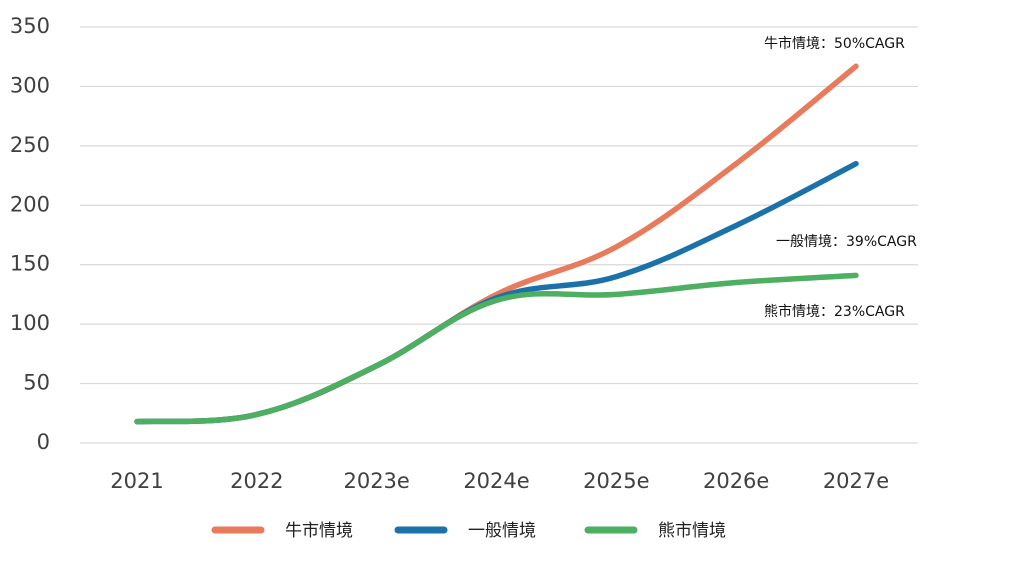  I want to click on cagr-annotations: 牛市情境：50%CAGR 一般情境：39%CAGR 熊市情境：23%CAGR, so click(840, 177).